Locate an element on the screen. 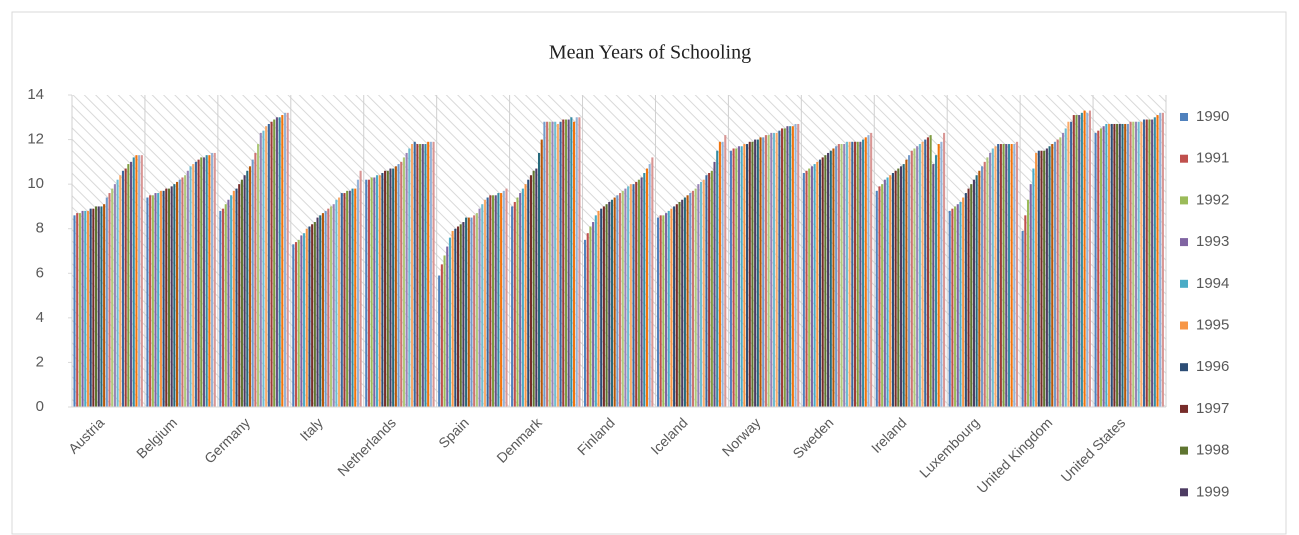 This screenshot has width=1299, height=535. chart-title: Mean Years of Schooling is located at coordinates (650, 53).